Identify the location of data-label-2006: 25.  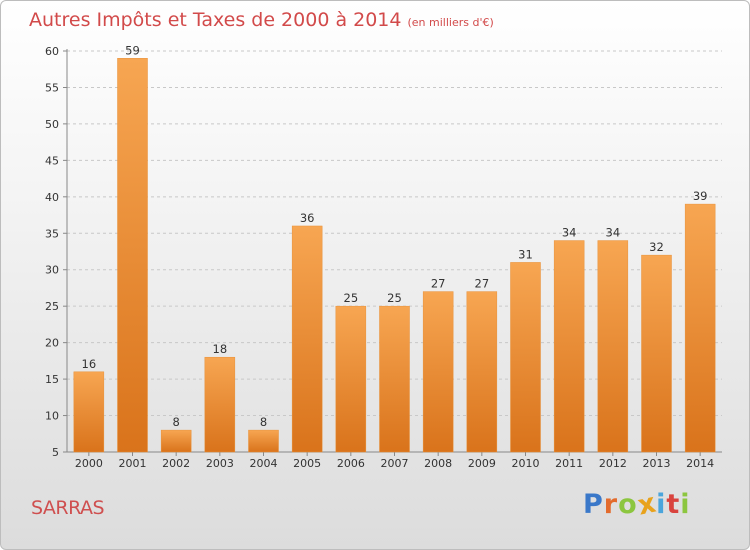
(351, 298).